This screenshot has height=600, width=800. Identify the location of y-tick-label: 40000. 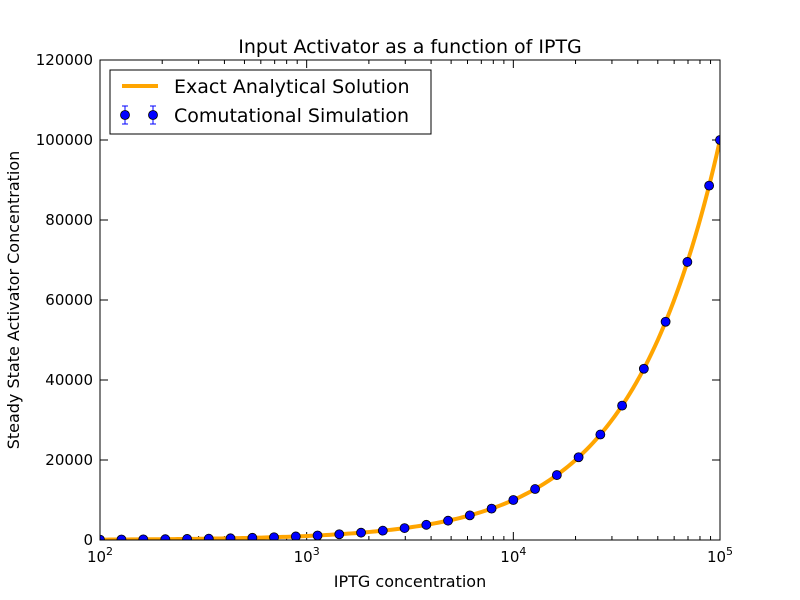
(69, 380).